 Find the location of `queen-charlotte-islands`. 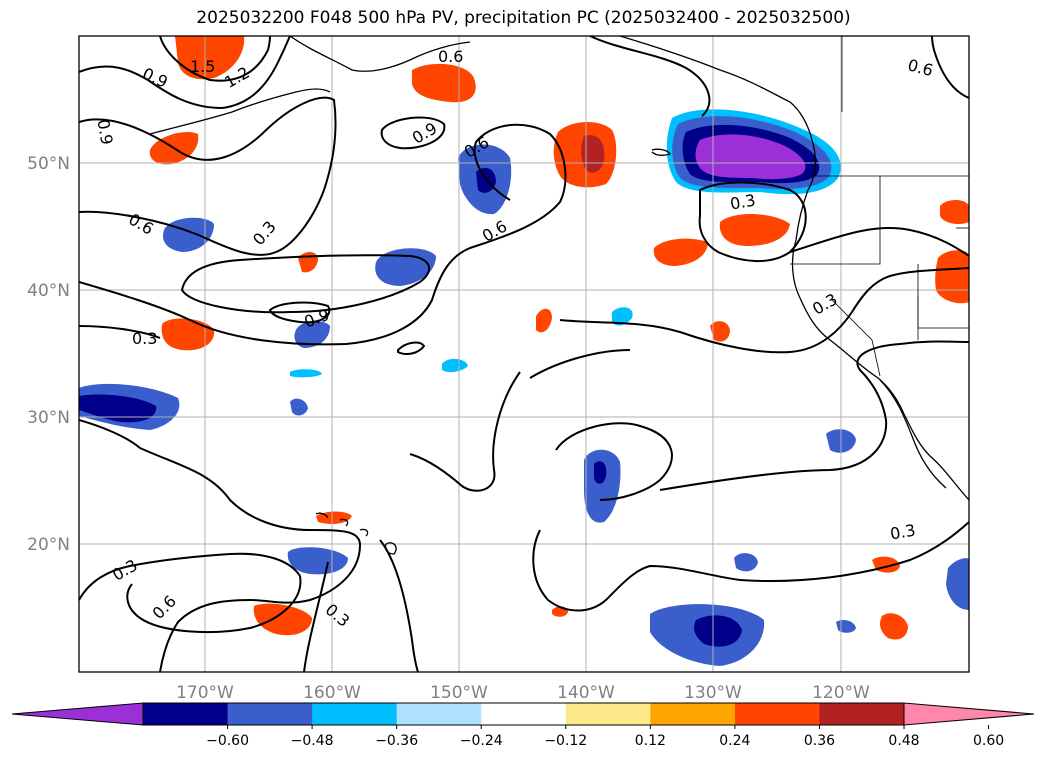

queen-charlotte-islands is located at coordinates (661, 152).